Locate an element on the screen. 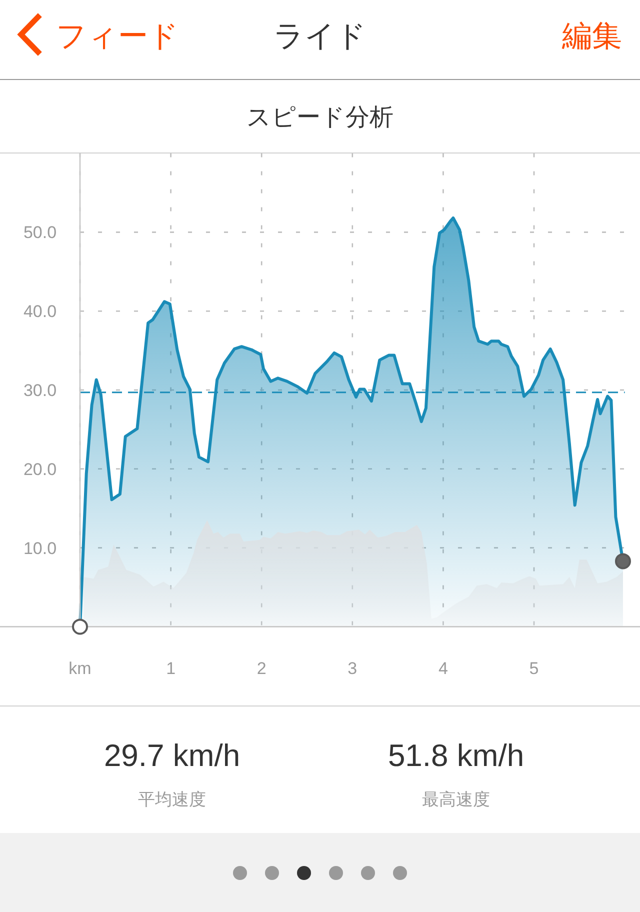 The width and height of the screenshot is (640, 912). x-tick: 2 is located at coordinates (261, 668).